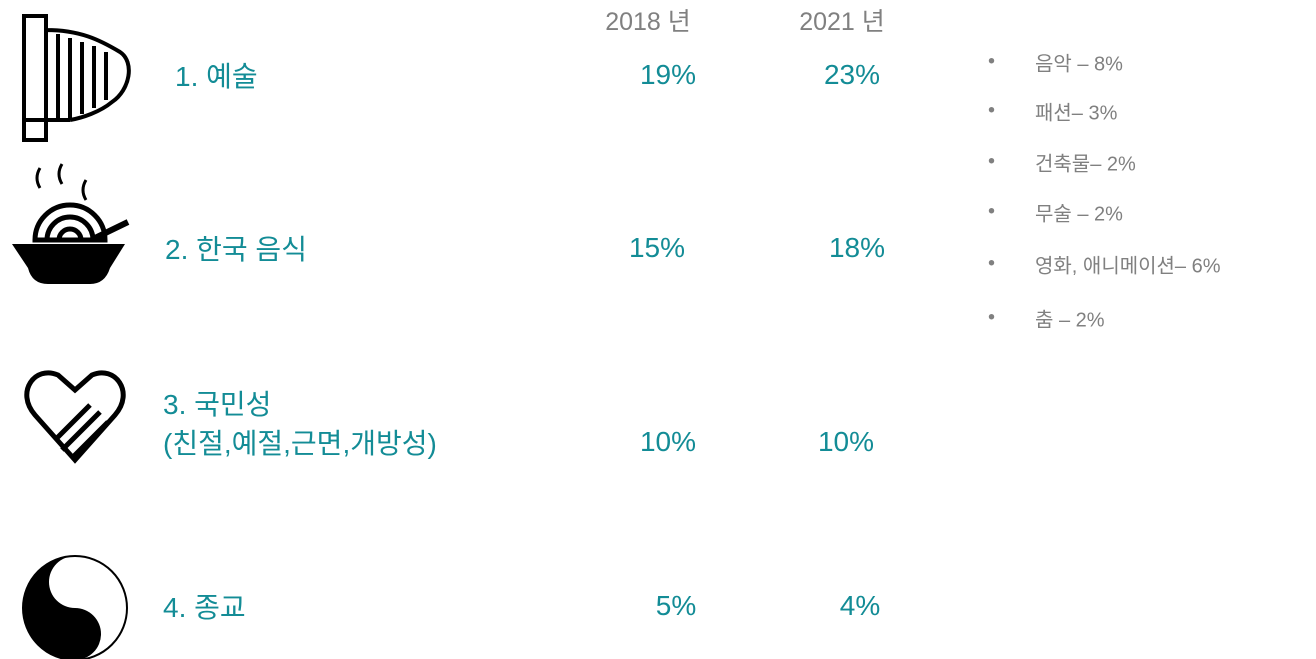 This screenshot has width=1316, height=659. What do you see at coordinates (217, 404) in the screenshot?
I see `row-label: 3. 국민성` at bounding box center [217, 404].